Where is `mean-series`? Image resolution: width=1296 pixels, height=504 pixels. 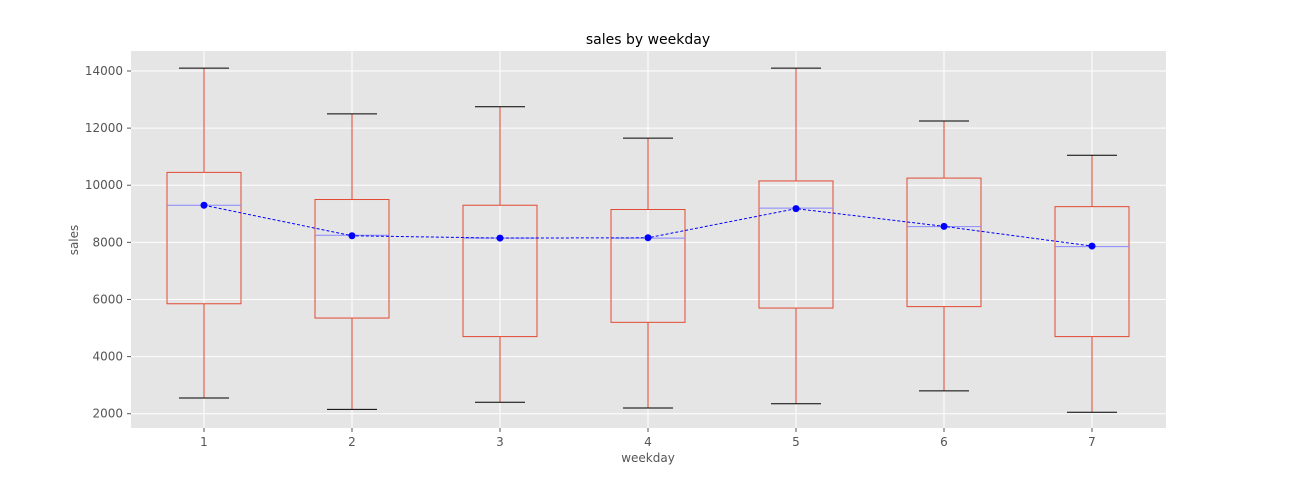
mean-series is located at coordinates (648, 225).